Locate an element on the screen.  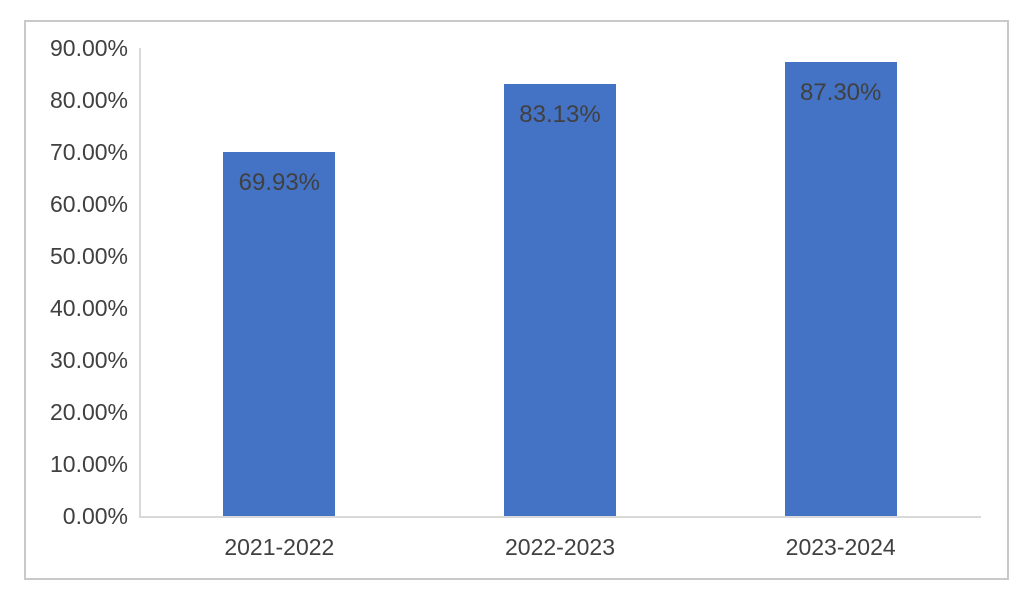
bar: 87.30% is located at coordinates (840, 289).